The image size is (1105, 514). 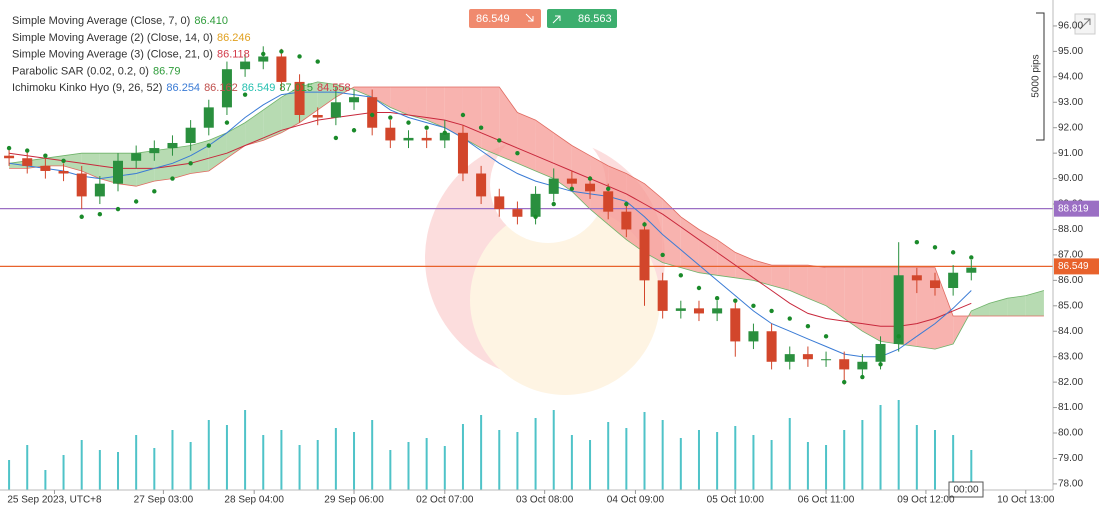 I want to click on buy-price: 86.563, so click(x=595, y=19).